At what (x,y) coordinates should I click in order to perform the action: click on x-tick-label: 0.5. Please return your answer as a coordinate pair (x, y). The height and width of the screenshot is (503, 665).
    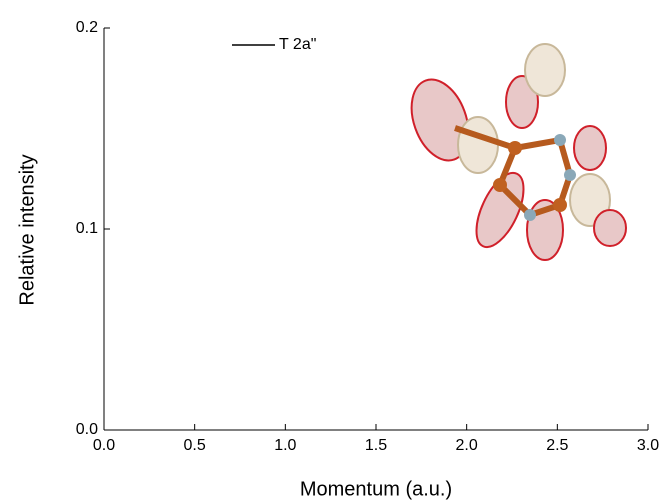
    Looking at the image, I should click on (195, 445).